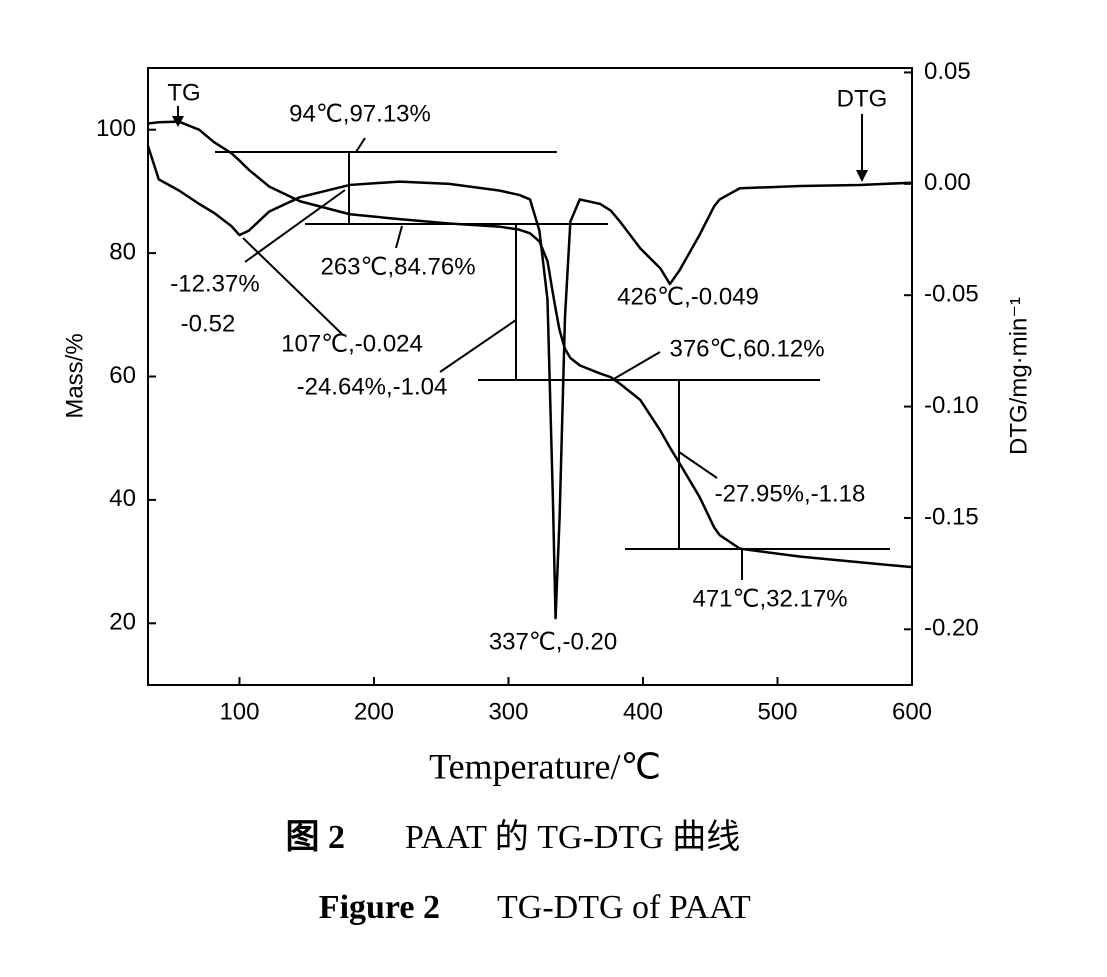 The width and height of the screenshot is (1107, 977). What do you see at coordinates (122, 622) in the screenshot?
I see `y-tick-label: 20` at bounding box center [122, 622].